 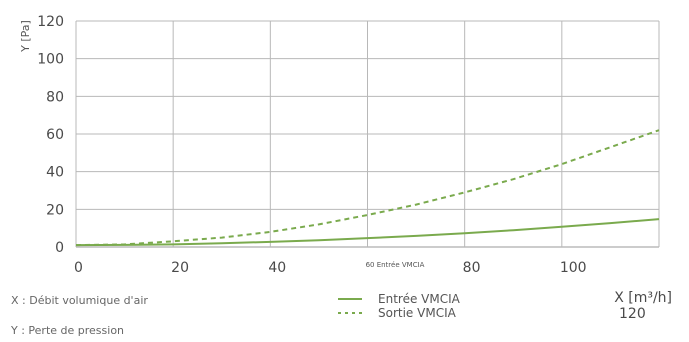 I want to click on x-axis-label: X [m³/h], so click(x=643, y=298).